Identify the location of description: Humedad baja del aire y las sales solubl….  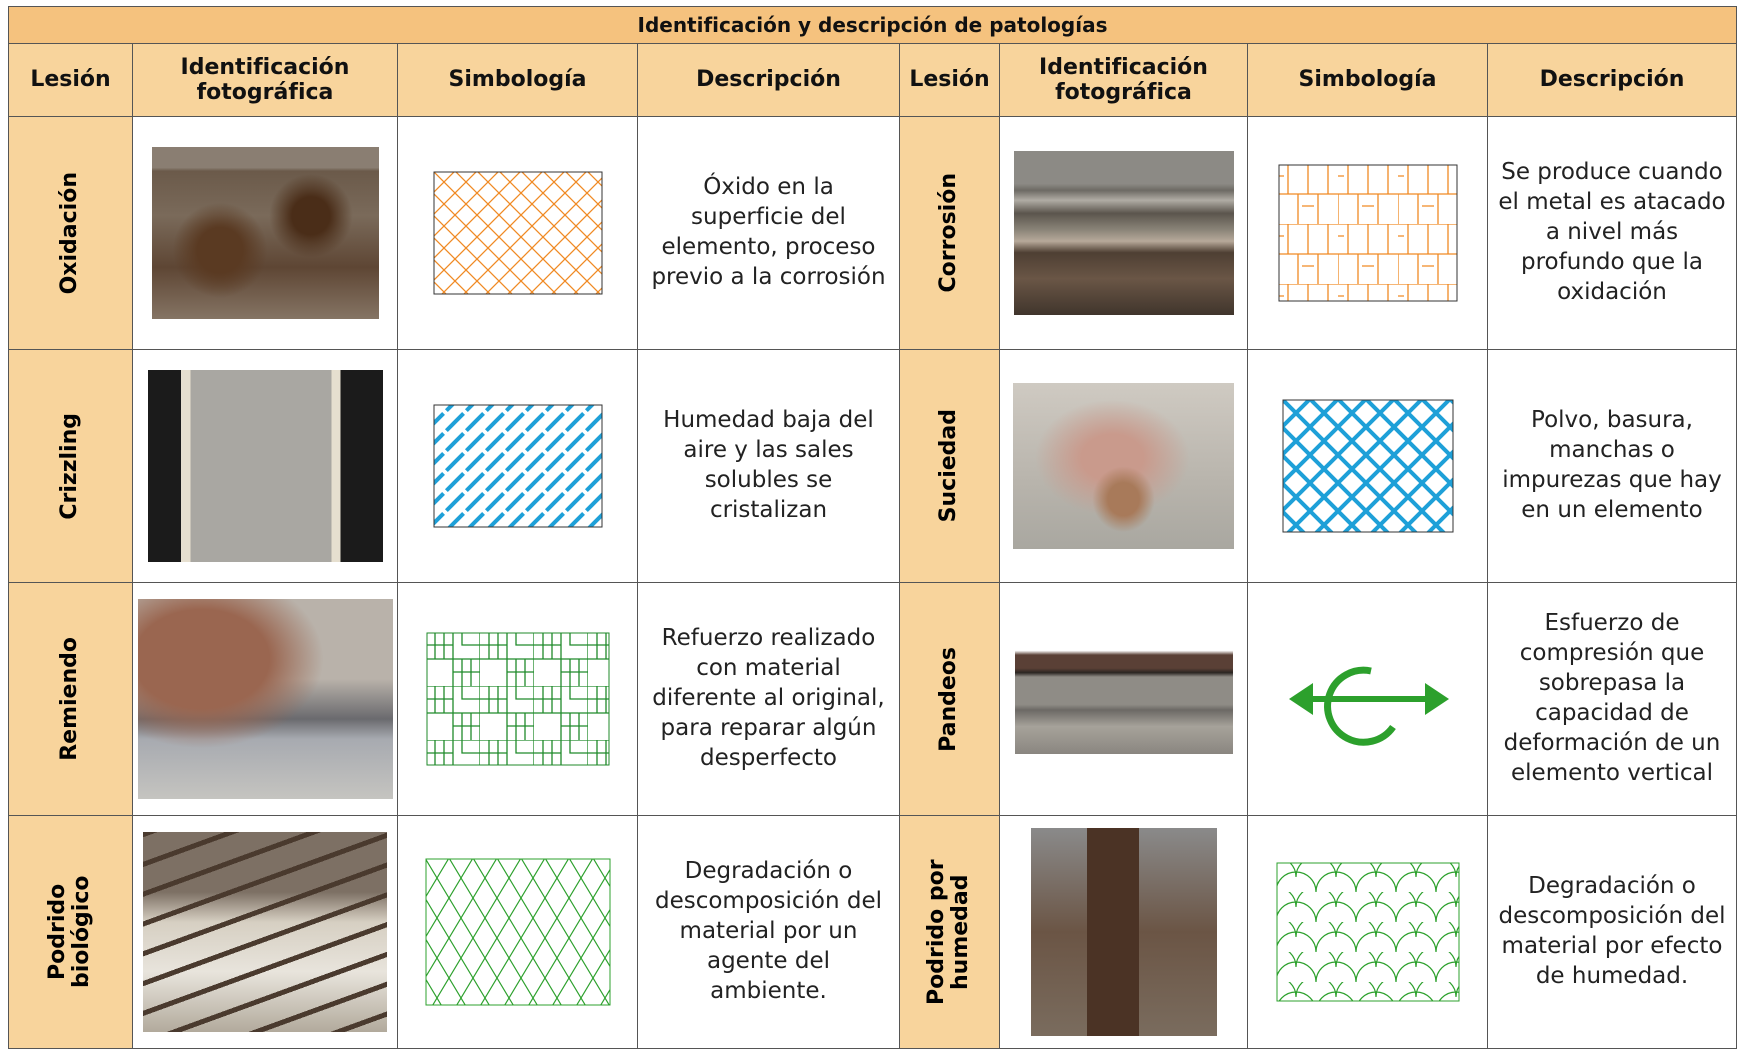
(768, 466).